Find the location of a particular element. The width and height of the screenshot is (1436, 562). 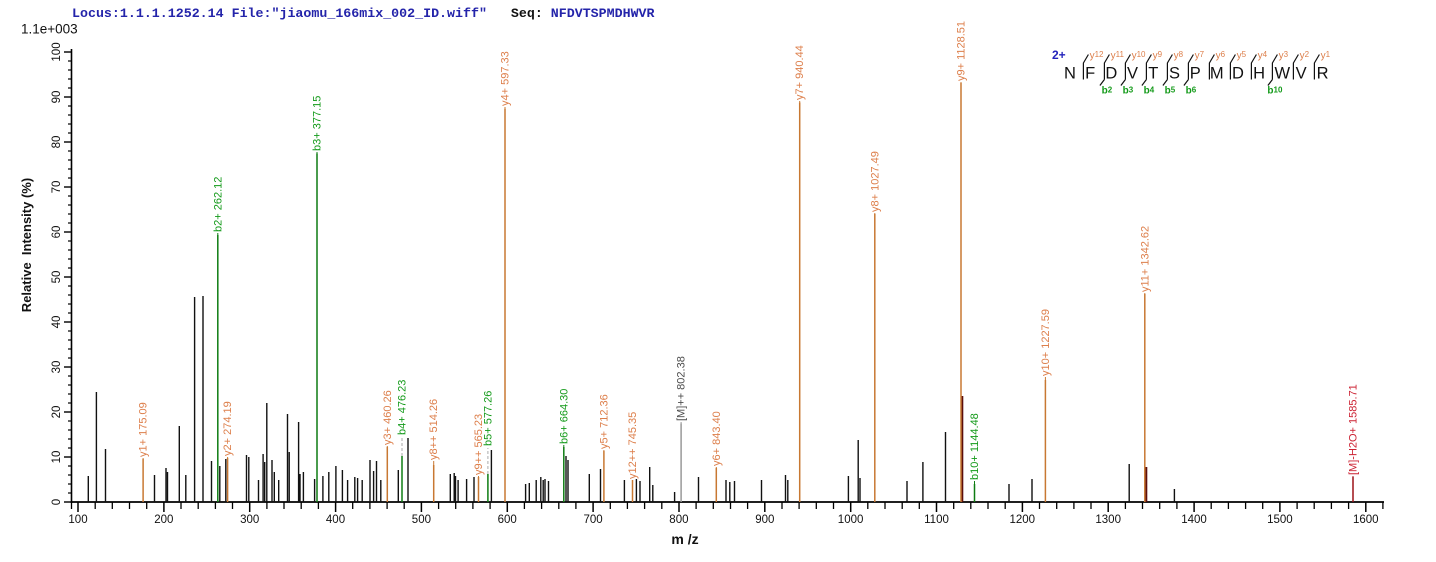

svg-text: 50 is located at coordinates (57, 277).